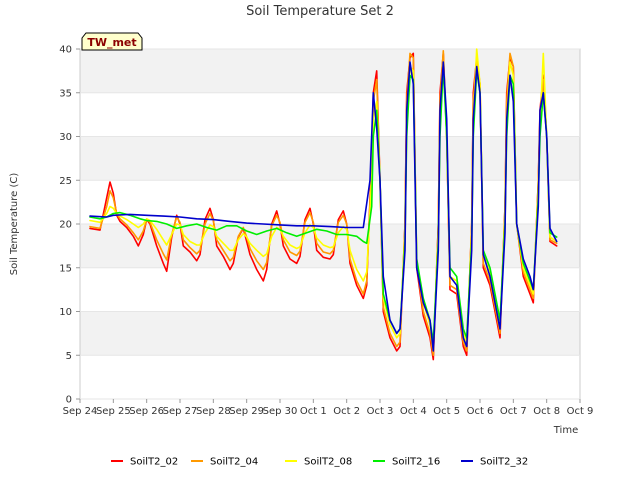  What do you see at coordinates (446, 411) in the screenshot?
I see `x-tick-label: Oct 5` at bounding box center [446, 411].